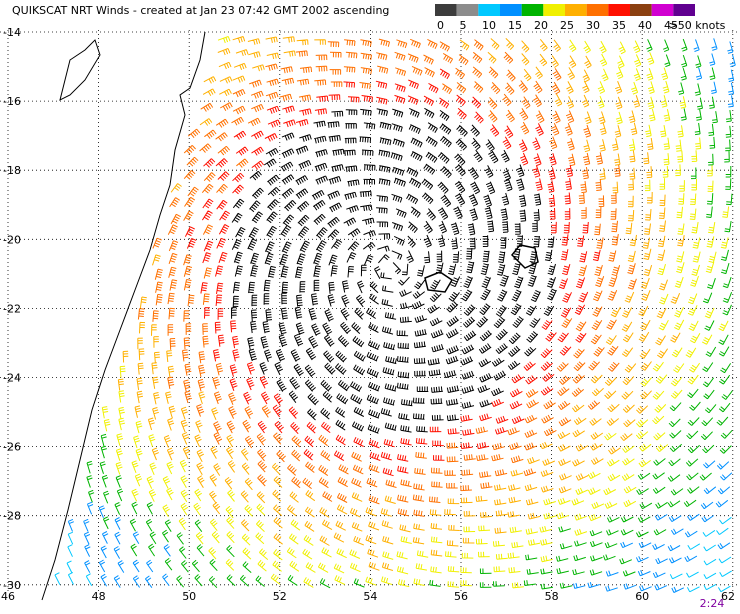  Describe the element at coordinates (12, 239) in the screenshot. I see `lat-label: -20` at that location.